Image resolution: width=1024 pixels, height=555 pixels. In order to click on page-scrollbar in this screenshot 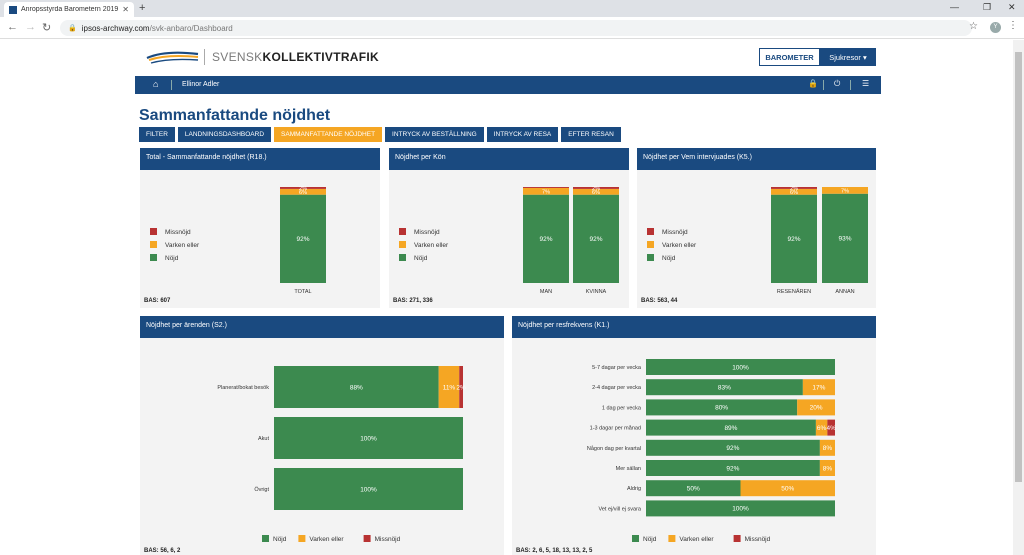, I will do `click(1018, 297)`.